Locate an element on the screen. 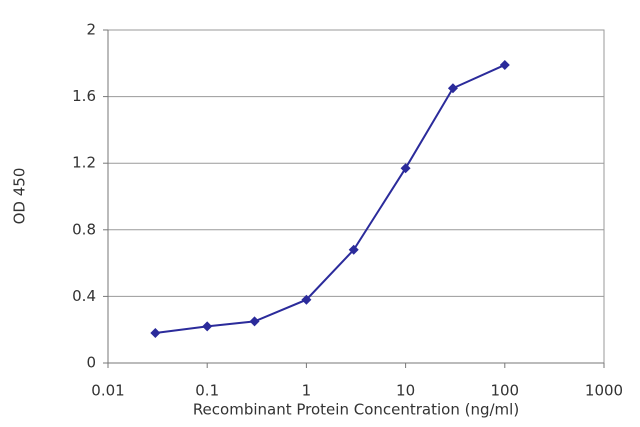 The height and width of the screenshot is (427, 640). y-tick-label: 1.6 is located at coordinates (84, 96).